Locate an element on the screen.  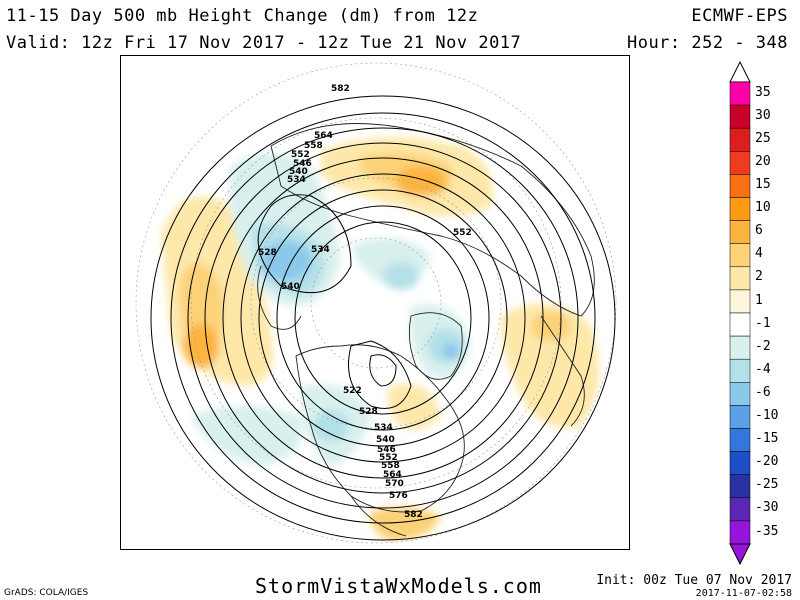
color-legend-label: -10 is located at coordinates (767, 415).